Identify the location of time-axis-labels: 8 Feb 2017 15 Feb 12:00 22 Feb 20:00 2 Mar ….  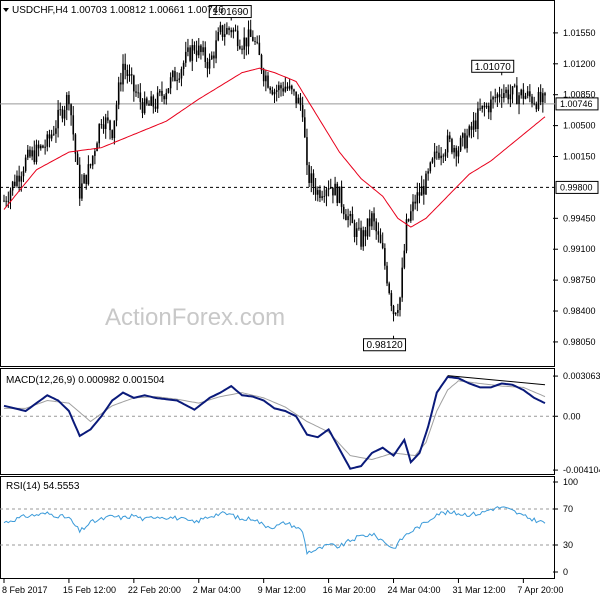
(282, 586).